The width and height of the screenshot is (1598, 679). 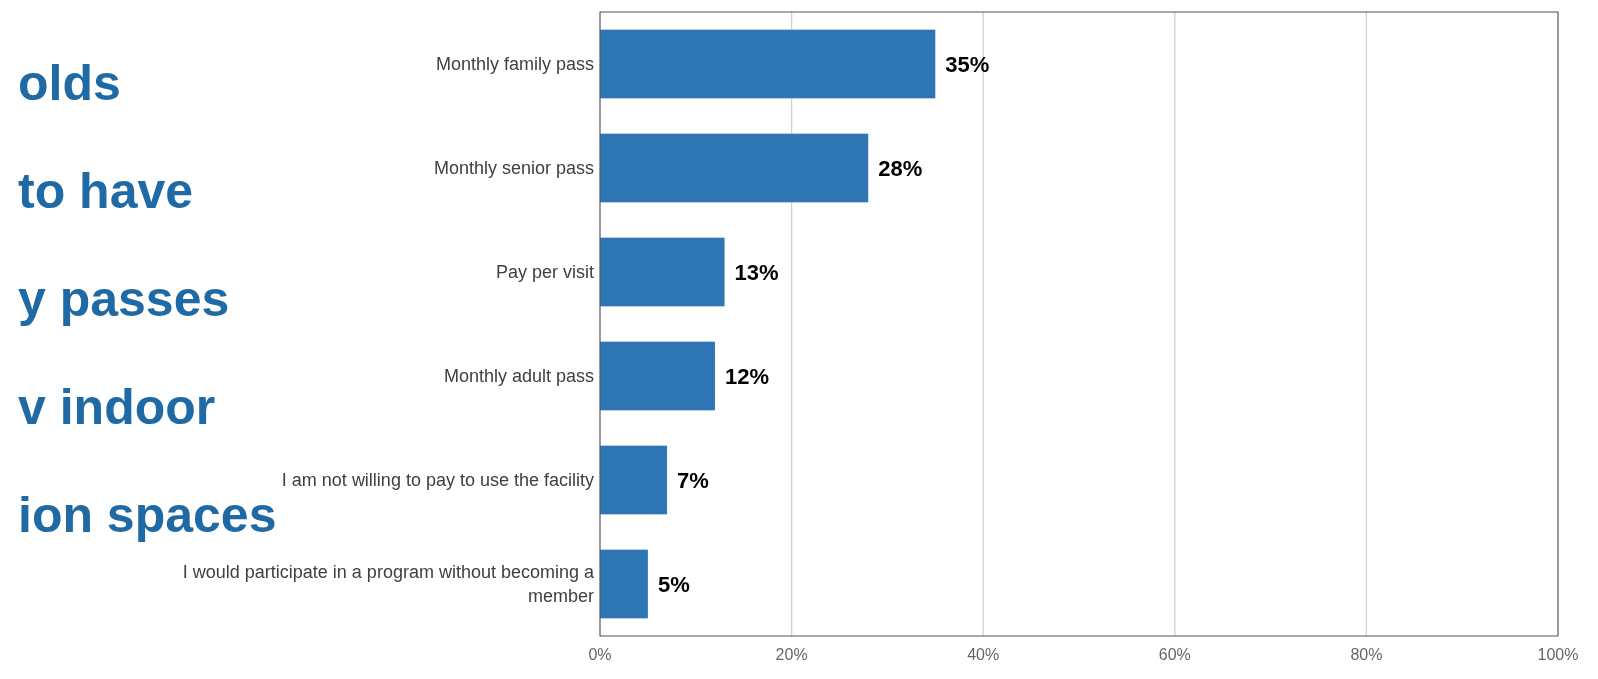 I want to click on data-label: 13%, so click(x=756, y=272).